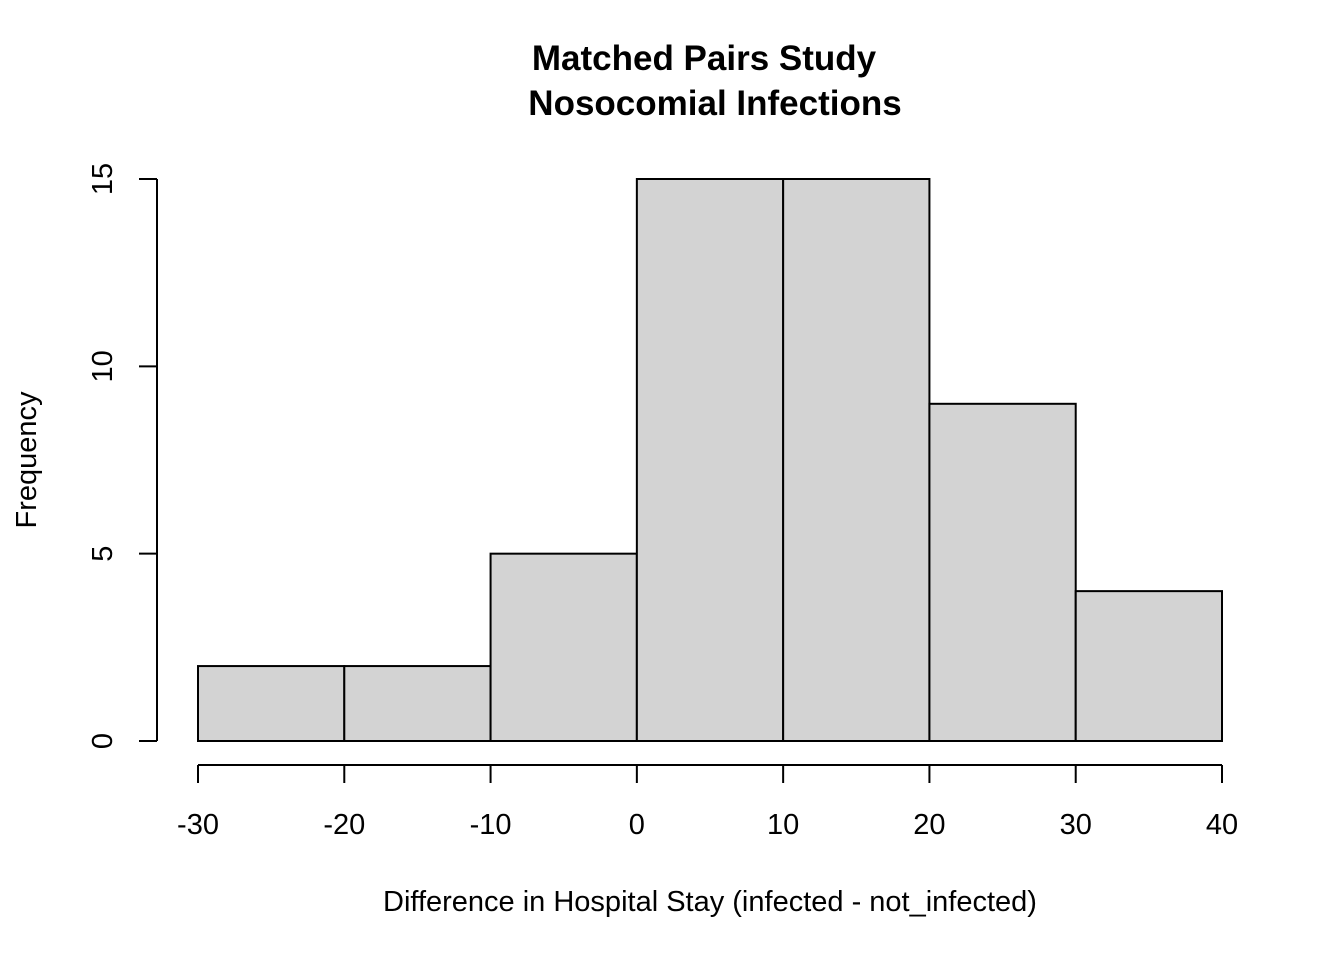 This screenshot has width=1344, height=960. What do you see at coordinates (704, 58) in the screenshot?
I see `chart-title-line1: Matched Pairs Study` at bounding box center [704, 58].